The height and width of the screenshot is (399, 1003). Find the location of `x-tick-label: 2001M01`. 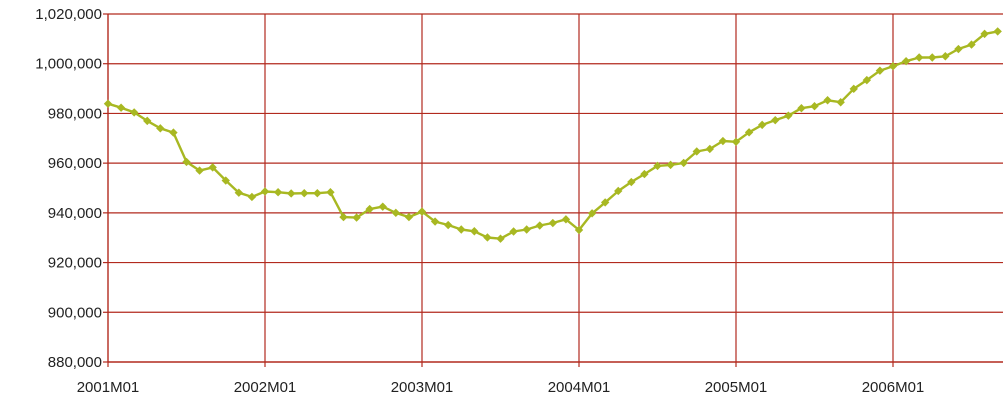

x-tick-label: 2001M01 is located at coordinates (108, 387).